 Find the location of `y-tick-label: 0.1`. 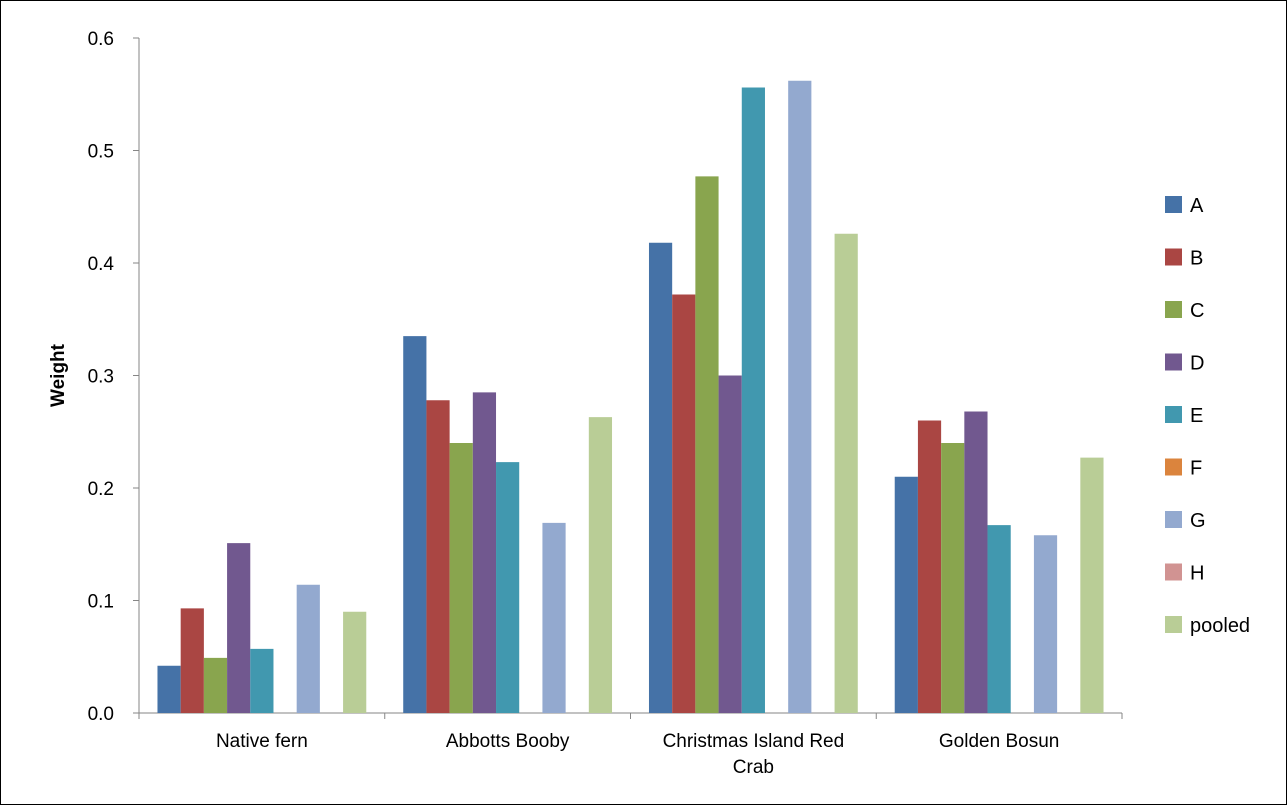

y-tick-label: 0.1 is located at coordinates (101, 602).